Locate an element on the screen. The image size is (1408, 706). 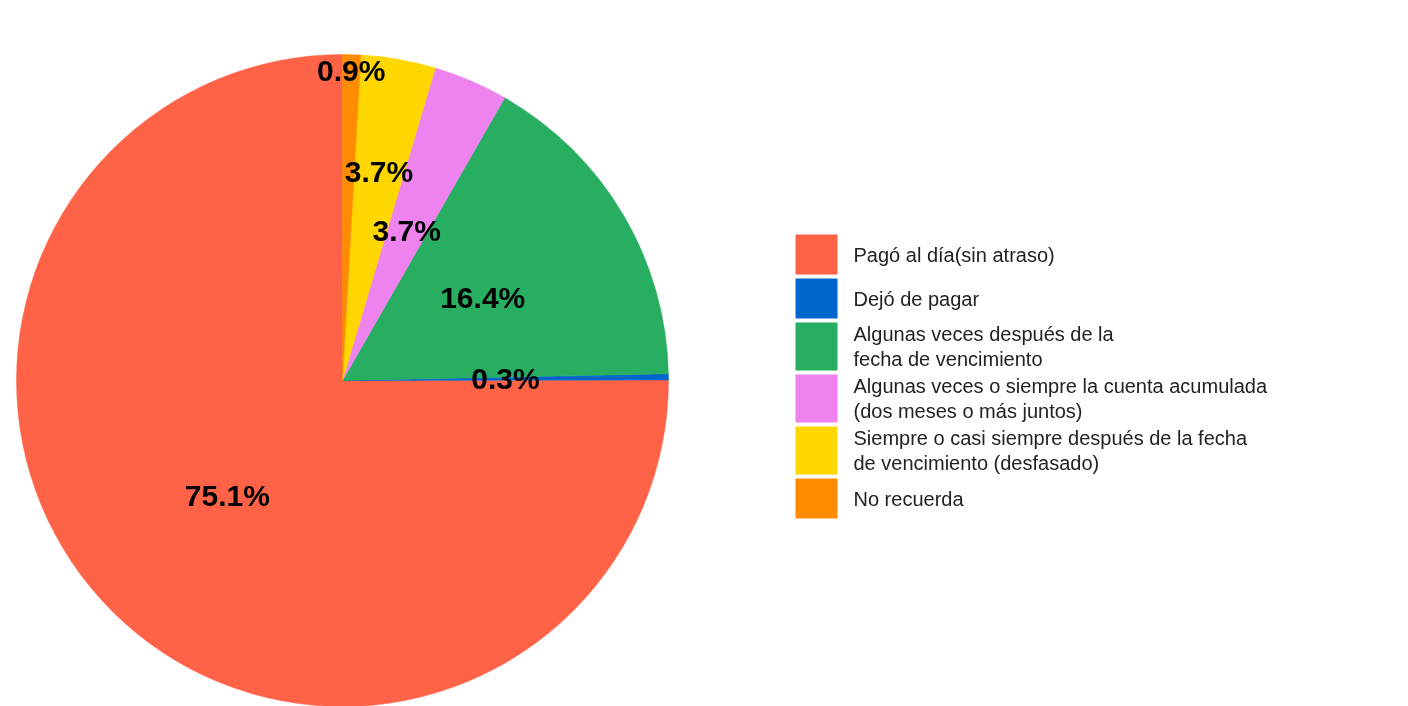
data-label: 0.9% is located at coordinates (351, 71).